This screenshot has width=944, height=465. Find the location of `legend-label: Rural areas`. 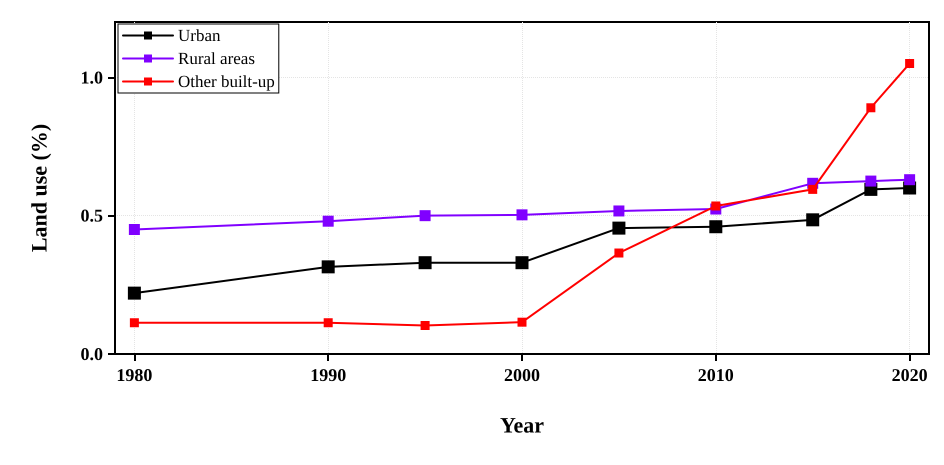

legend-label: Rural areas is located at coordinates (216, 58).